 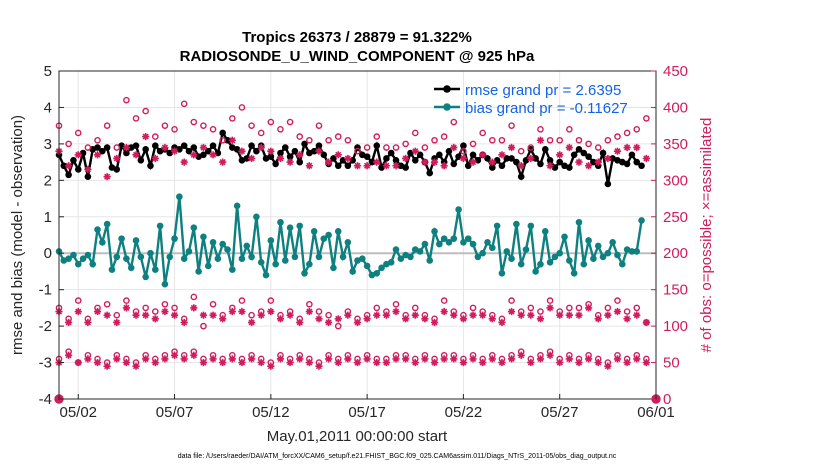 What do you see at coordinates (78, 412) in the screenshot?
I see `x-tick-label-0: 05/02` at bounding box center [78, 412].